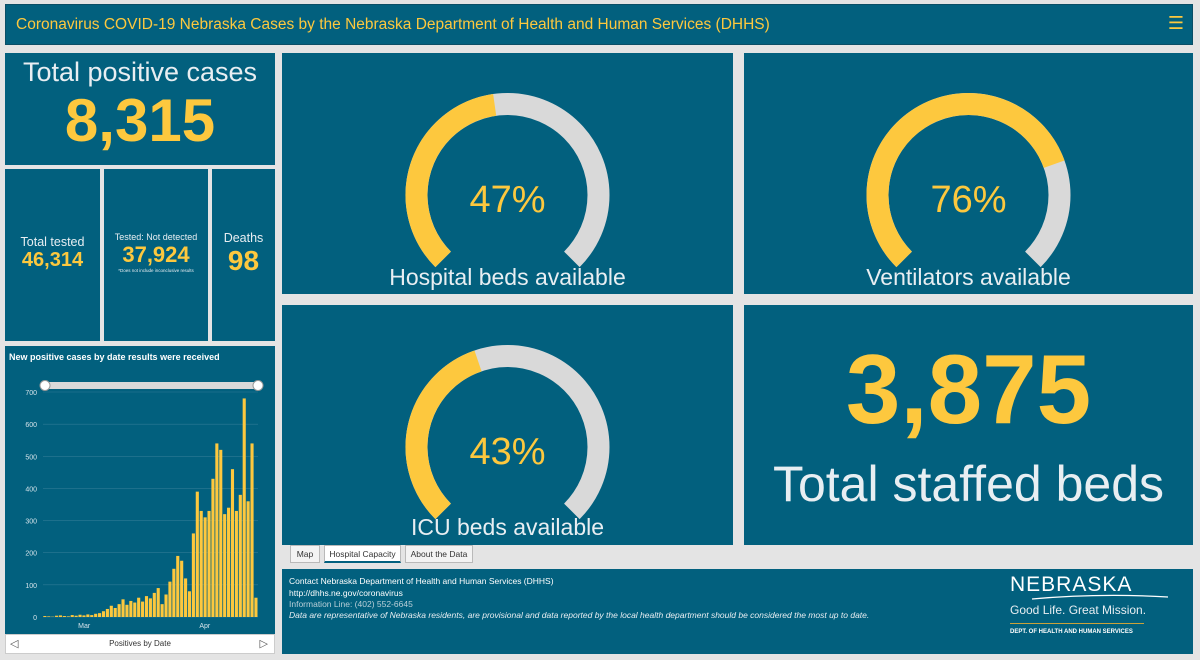 This screenshot has height=660, width=1200. What do you see at coordinates (35, 618) in the screenshot?
I see `chart-y-tick-label: 0` at bounding box center [35, 618].